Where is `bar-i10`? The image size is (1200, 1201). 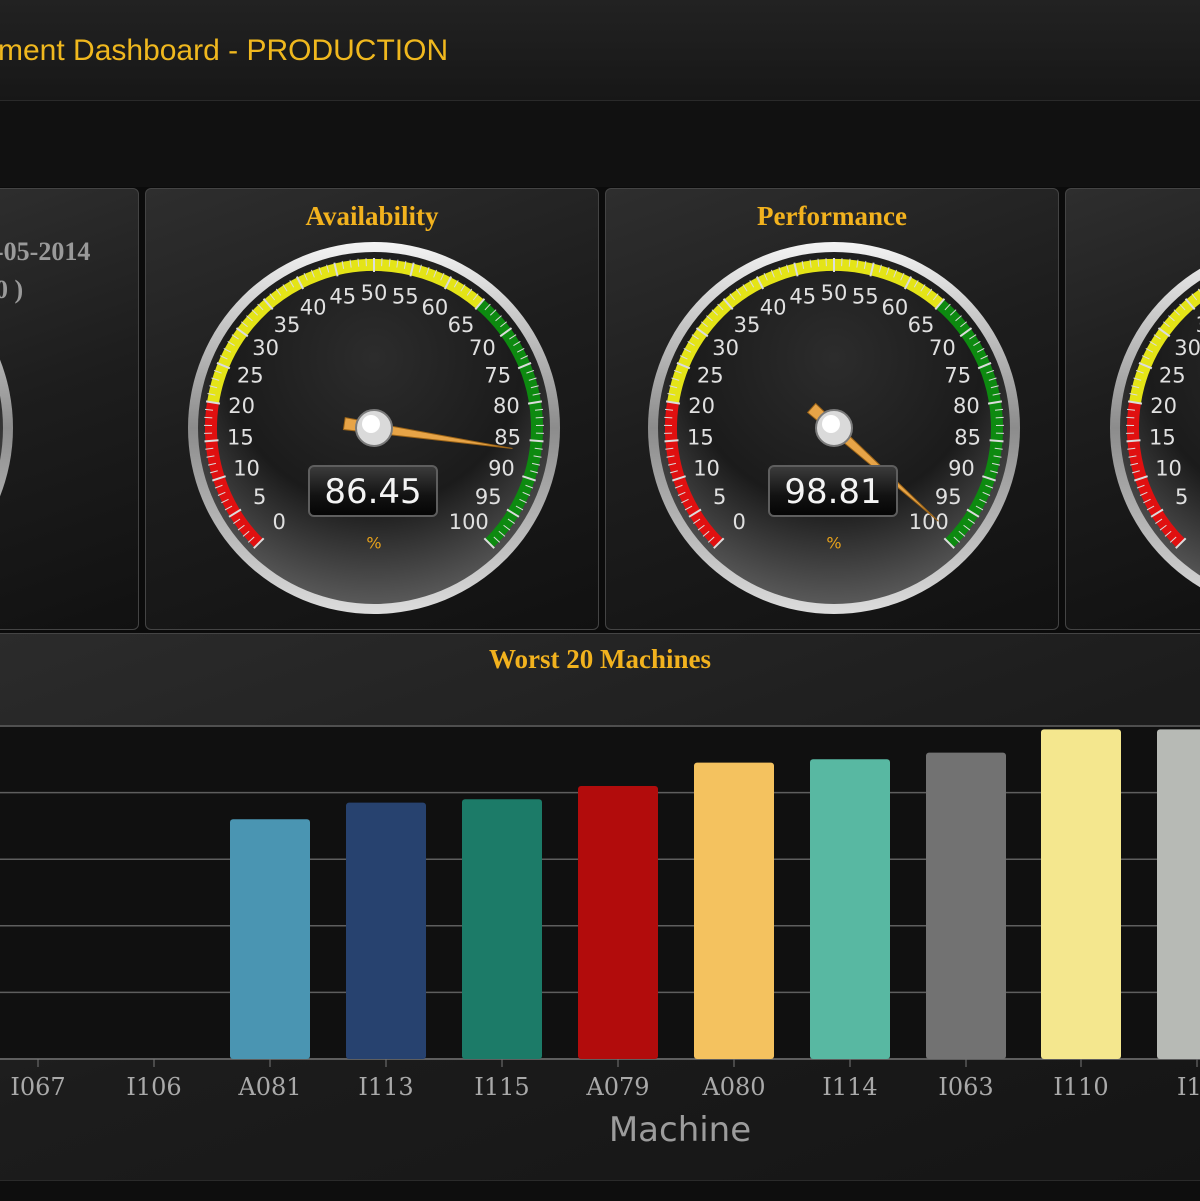
bar-i10 is located at coordinates (1178, 894).